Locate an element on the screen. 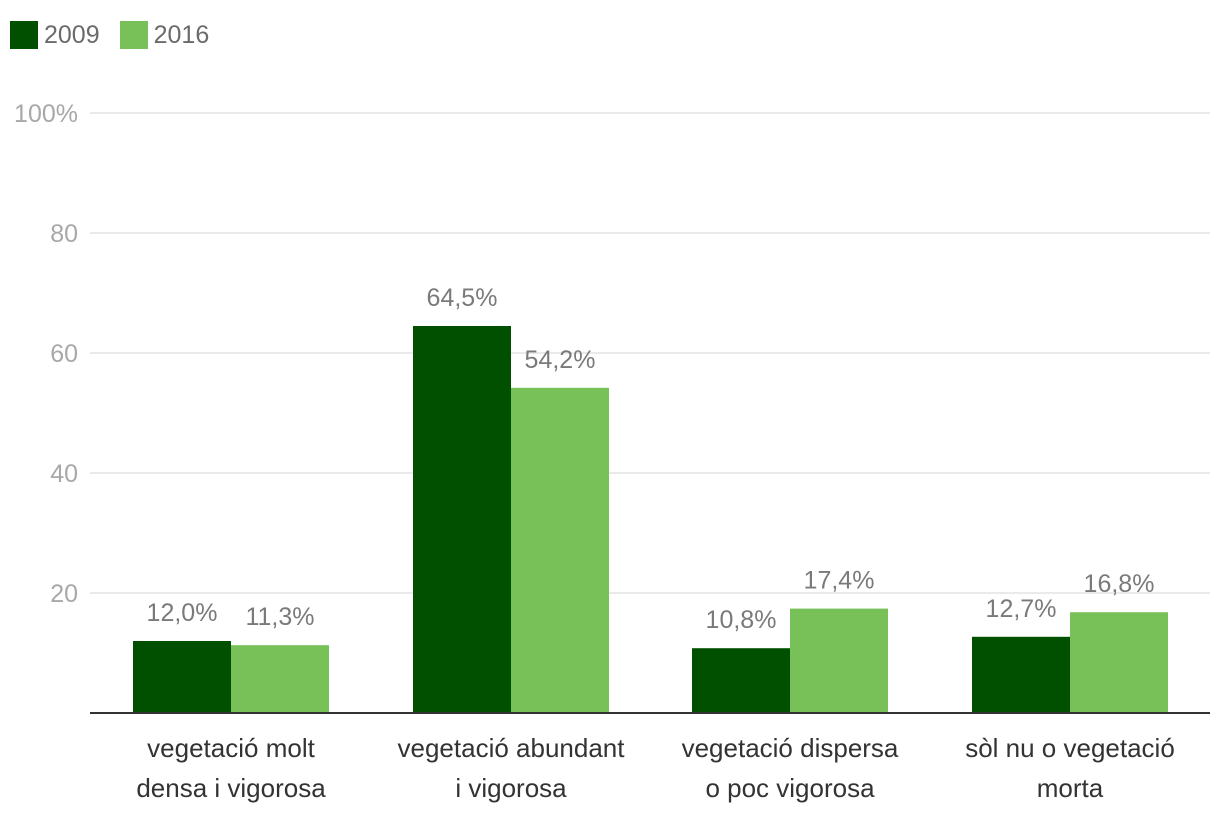 Image resolution: width=1220 pixels, height=830 pixels. category-label-3: sòl nu o vegetació morta is located at coordinates (1070, 768).